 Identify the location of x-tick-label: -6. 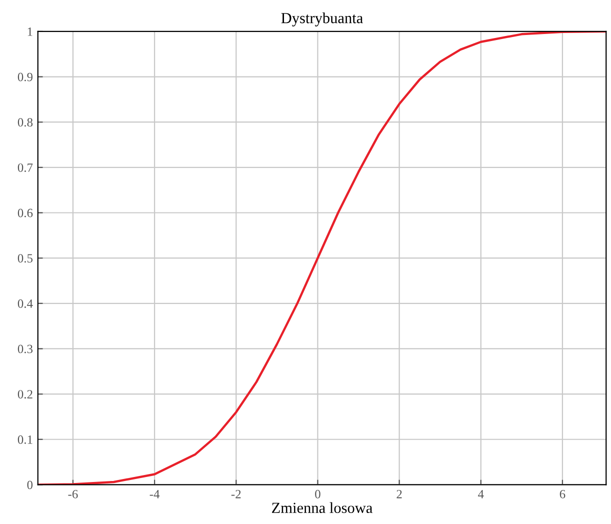
(73, 494).